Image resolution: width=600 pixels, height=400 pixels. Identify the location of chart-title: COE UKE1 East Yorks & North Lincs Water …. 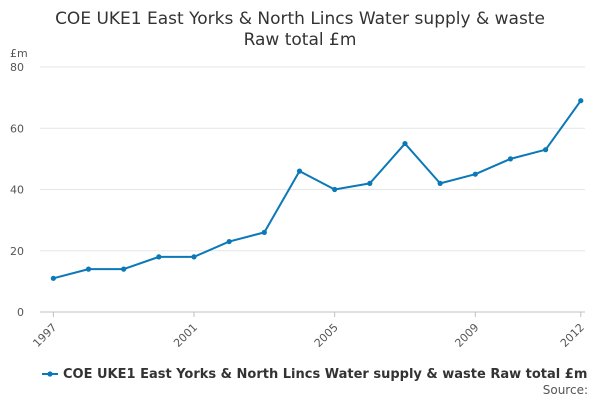
(300, 29).